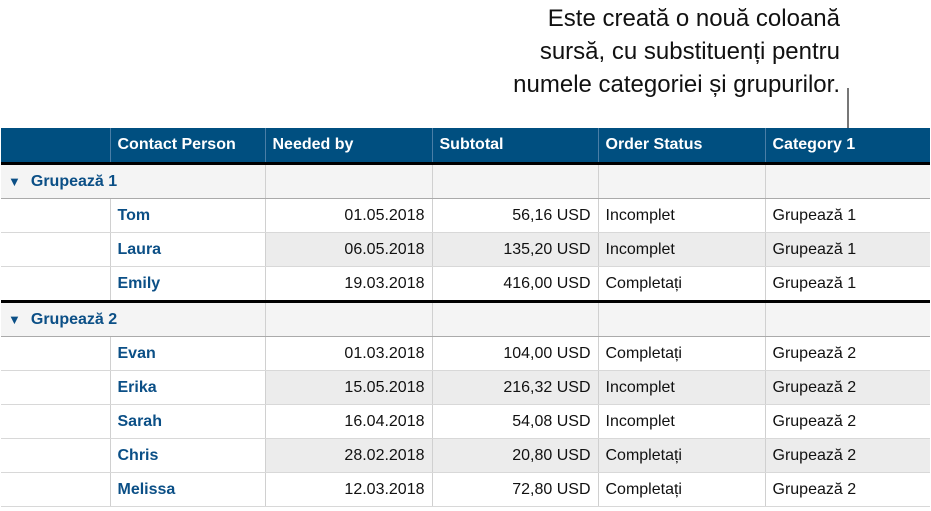 The image size is (931, 511). What do you see at coordinates (465, 181) in the screenshot?
I see `group-row: ▼ Grupează 1` at bounding box center [465, 181].